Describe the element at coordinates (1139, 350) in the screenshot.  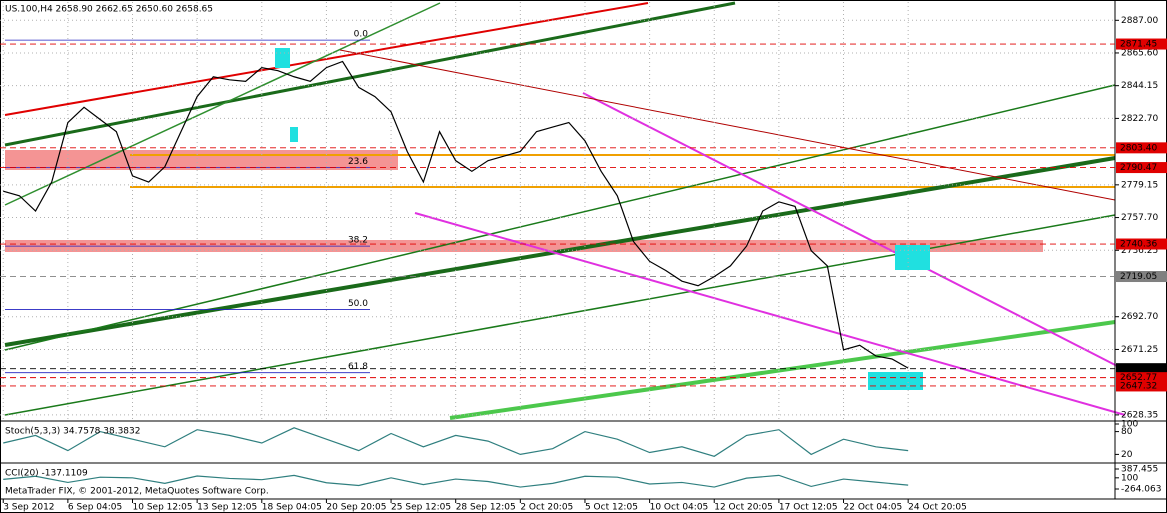
I see `y-tick-label: 2671.25` at that location.